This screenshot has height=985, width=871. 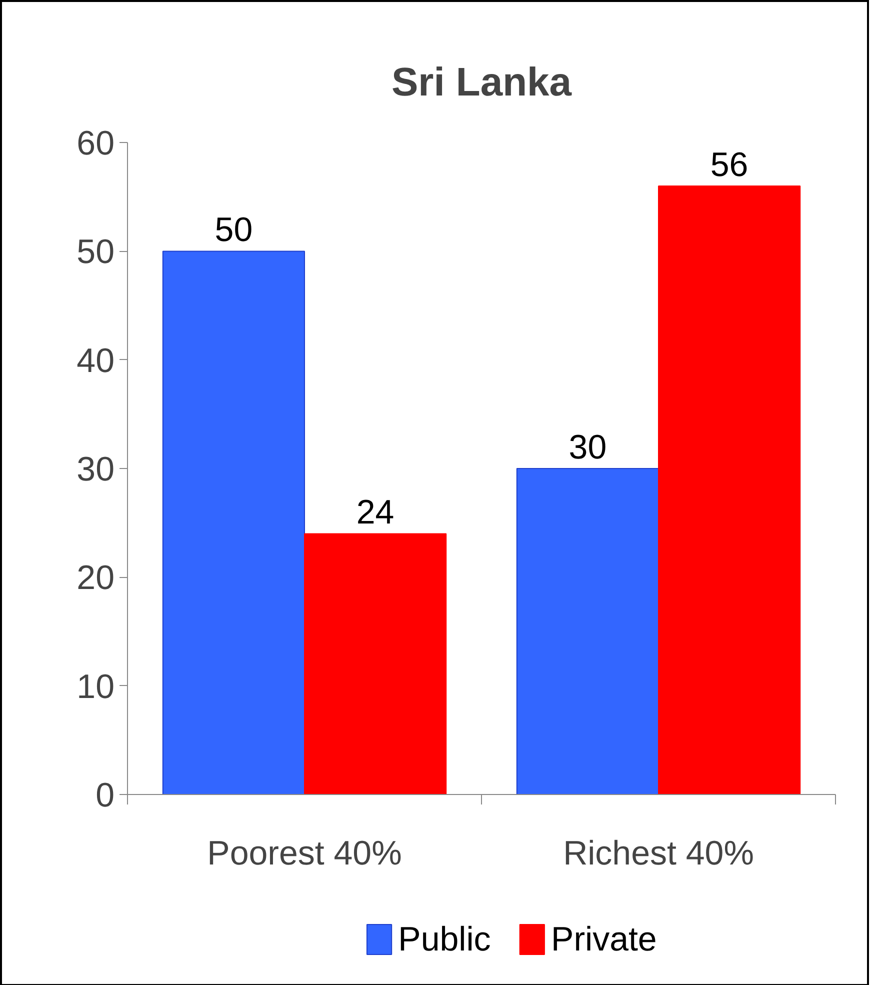 I want to click on y-tick-label: 0, so click(x=105, y=795).